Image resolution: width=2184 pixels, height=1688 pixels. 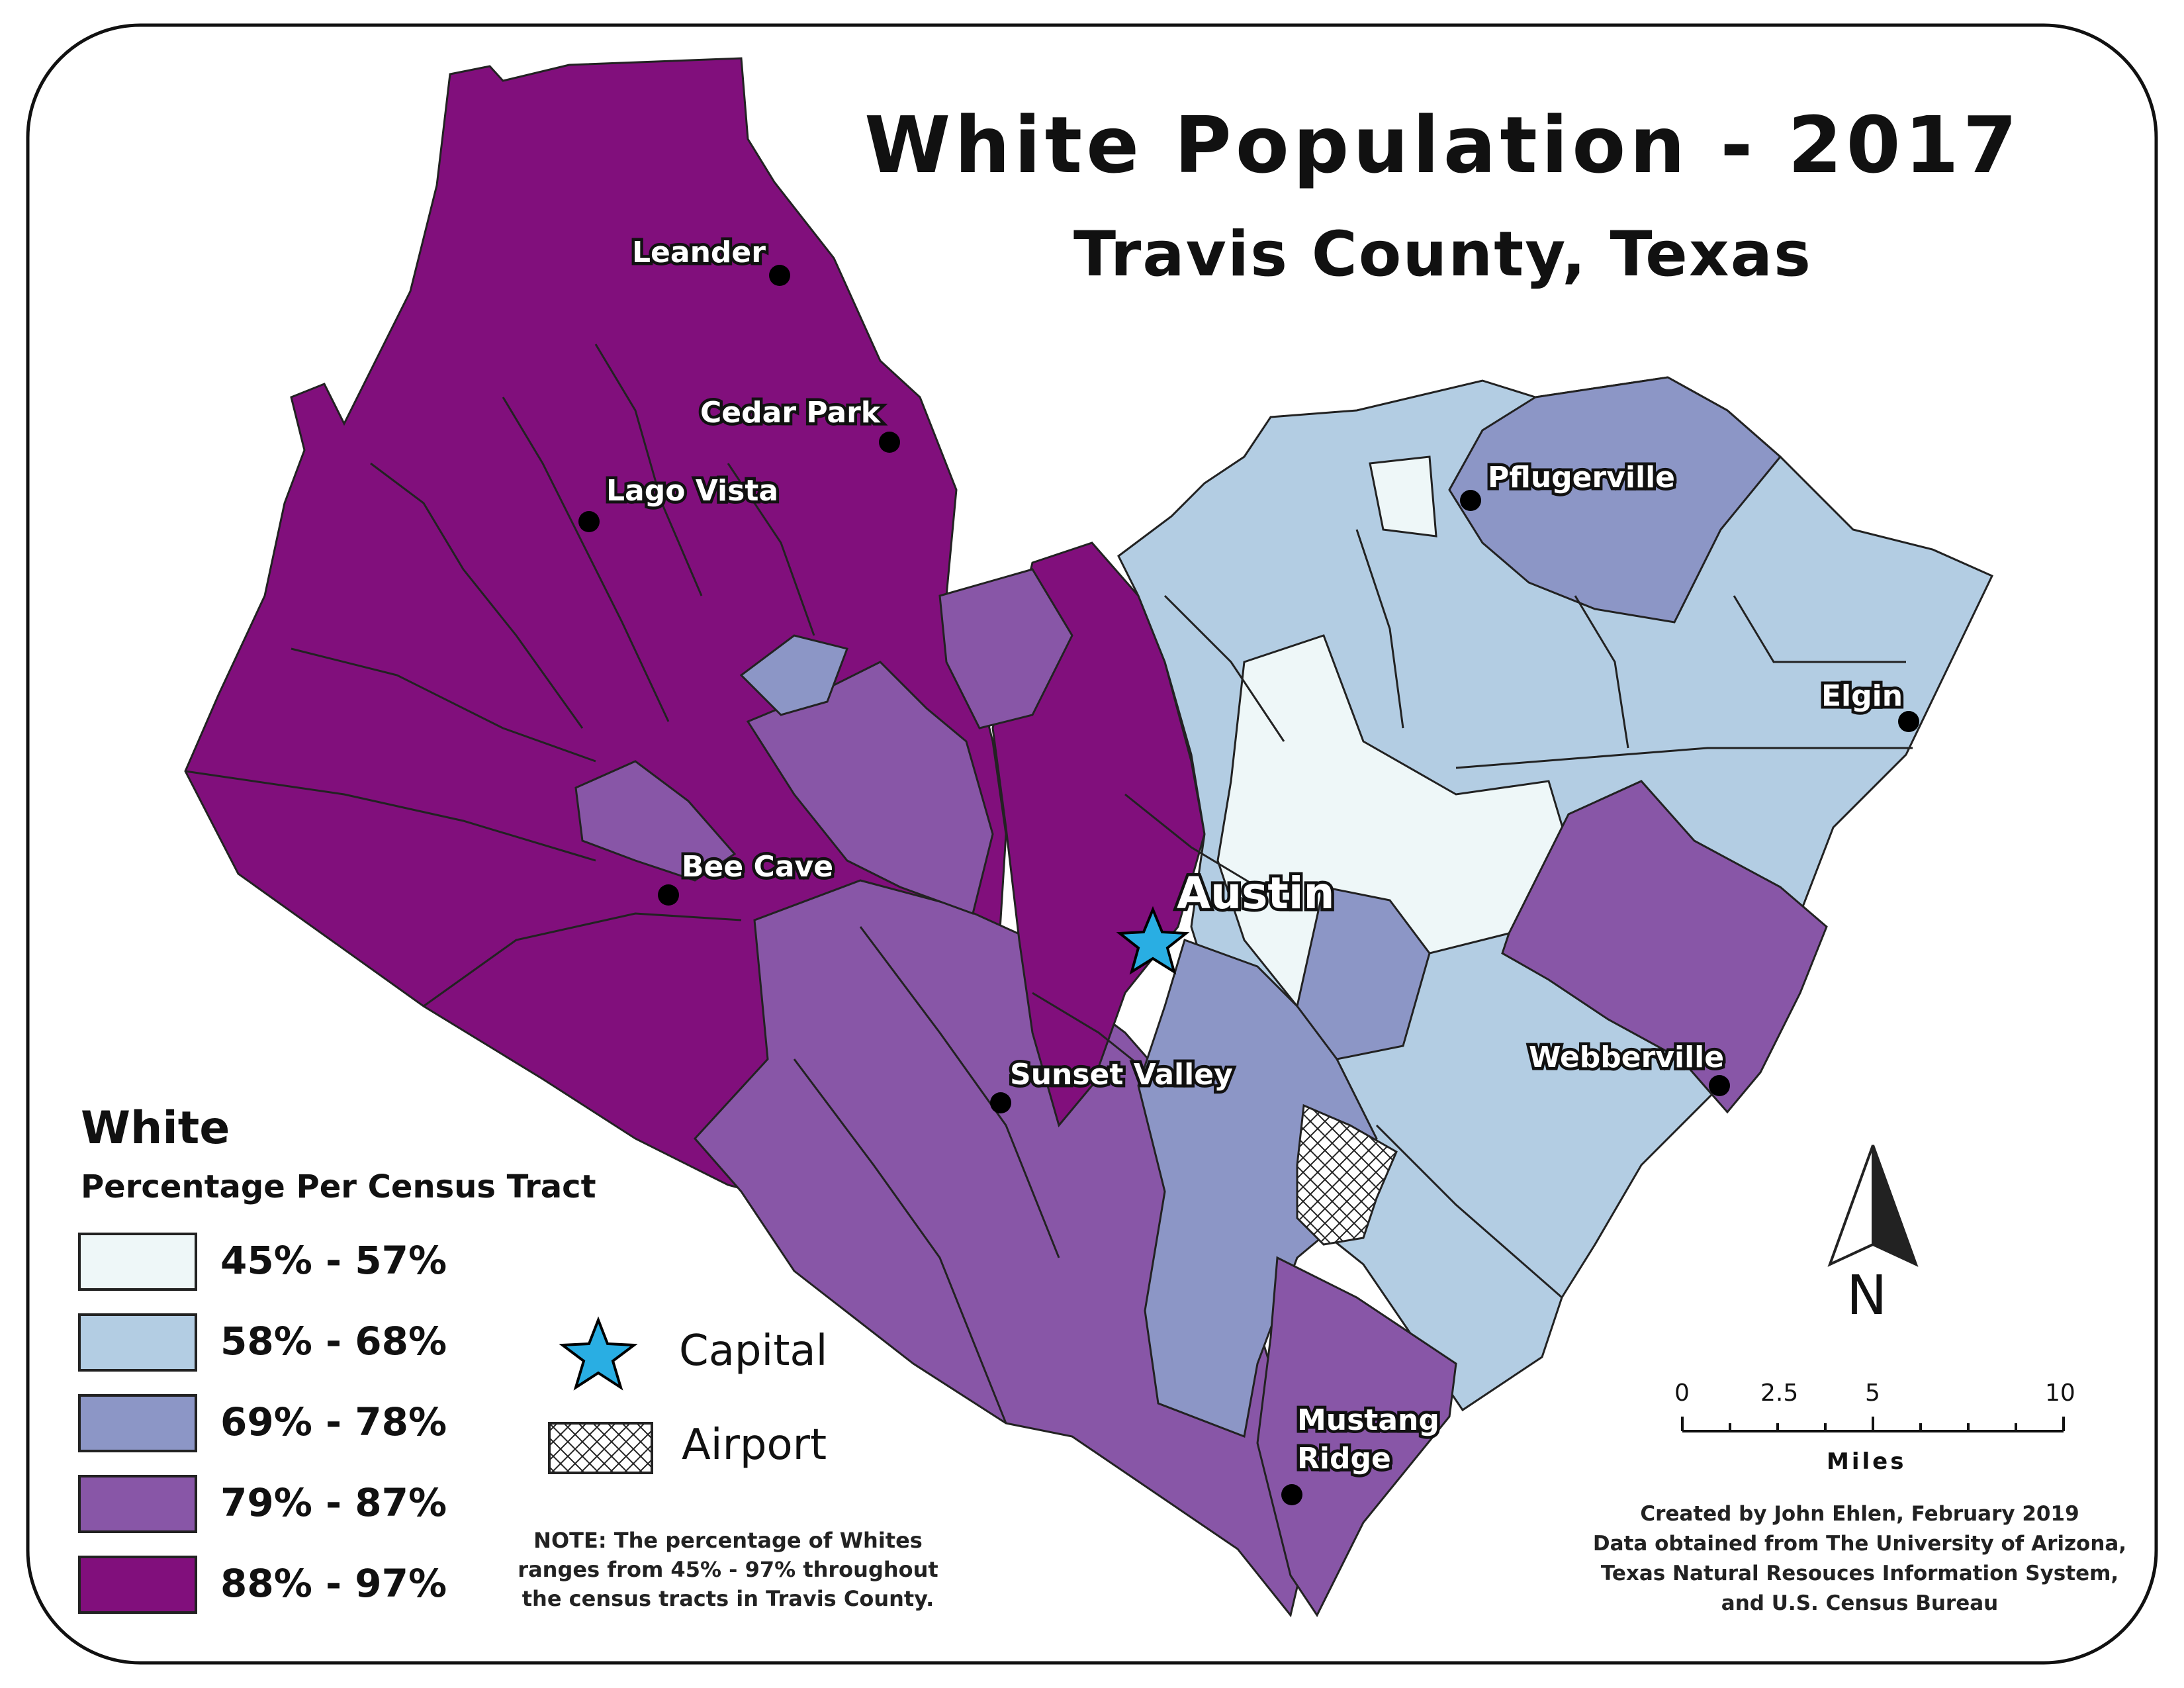 What do you see at coordinates (1368, 1420) in the screenshot?
I see `label-mustang-ridge-1: Mustang` at bounding box center [1368, 1420].